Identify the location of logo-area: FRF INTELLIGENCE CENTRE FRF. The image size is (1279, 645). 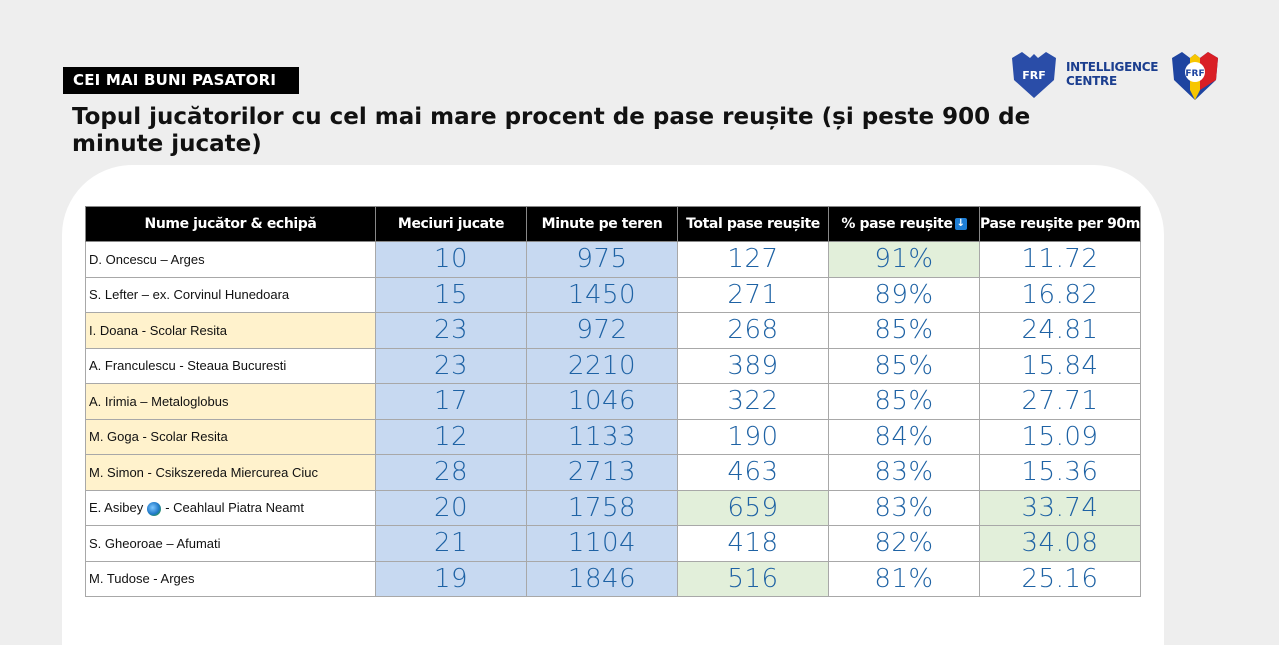
(1118, 76).